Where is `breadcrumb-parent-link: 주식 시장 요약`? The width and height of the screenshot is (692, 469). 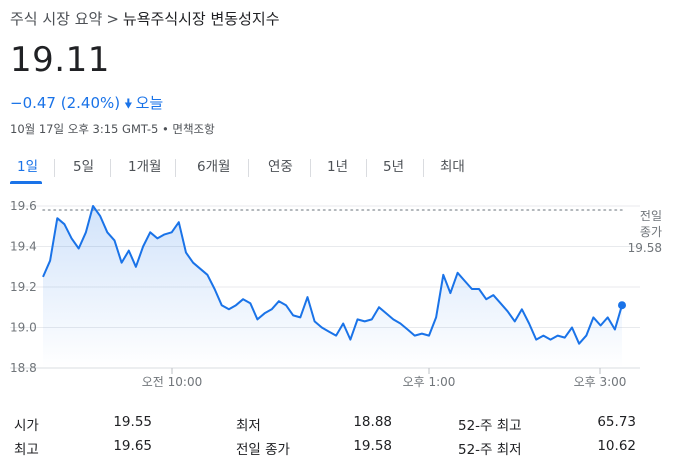 breadcrumb-parent-link: 주식 시장 요약 is located at coordinates (56, 19).